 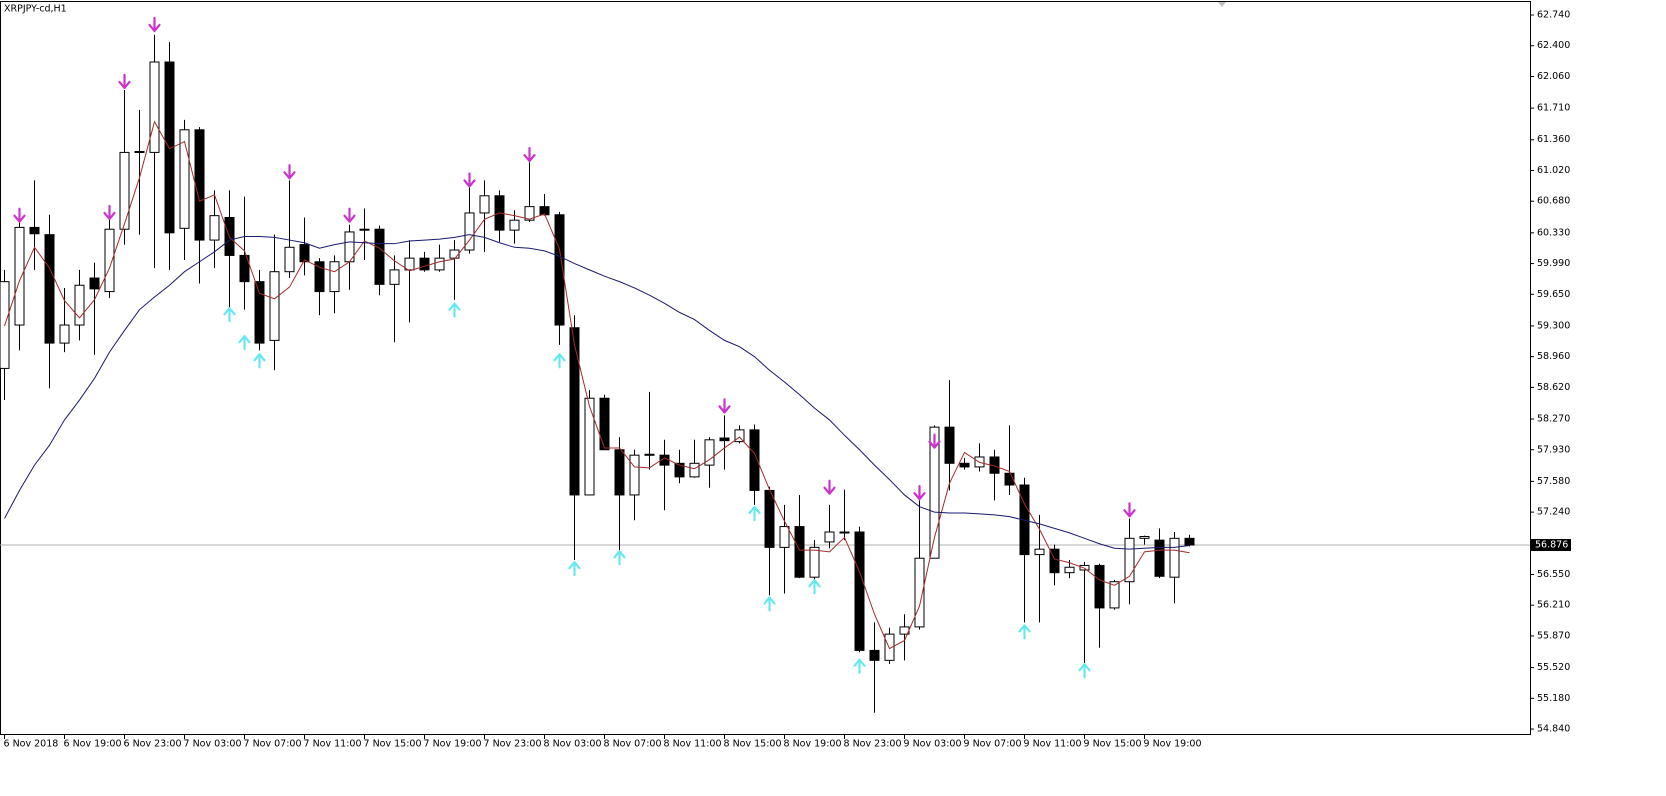 What do you see at coordinates (1553, 15) in the screenshot?
I see `y-tick-label: 62.740` at bounding box center [1553, 15].